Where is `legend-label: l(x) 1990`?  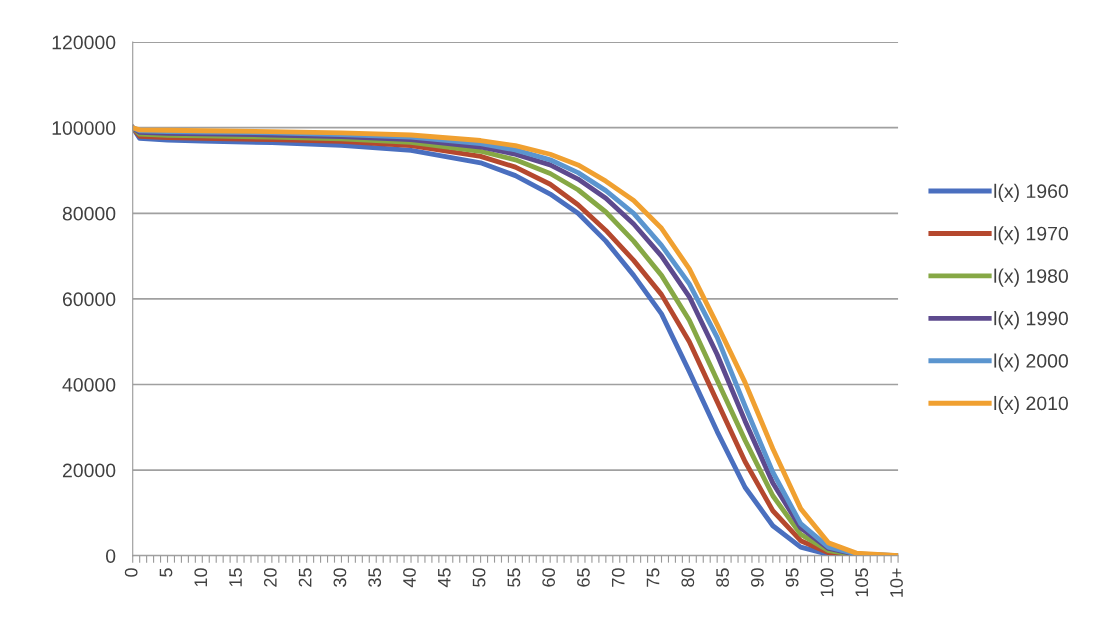 legend-label: l(x) 1990 is located at coordinates (1031, 320).